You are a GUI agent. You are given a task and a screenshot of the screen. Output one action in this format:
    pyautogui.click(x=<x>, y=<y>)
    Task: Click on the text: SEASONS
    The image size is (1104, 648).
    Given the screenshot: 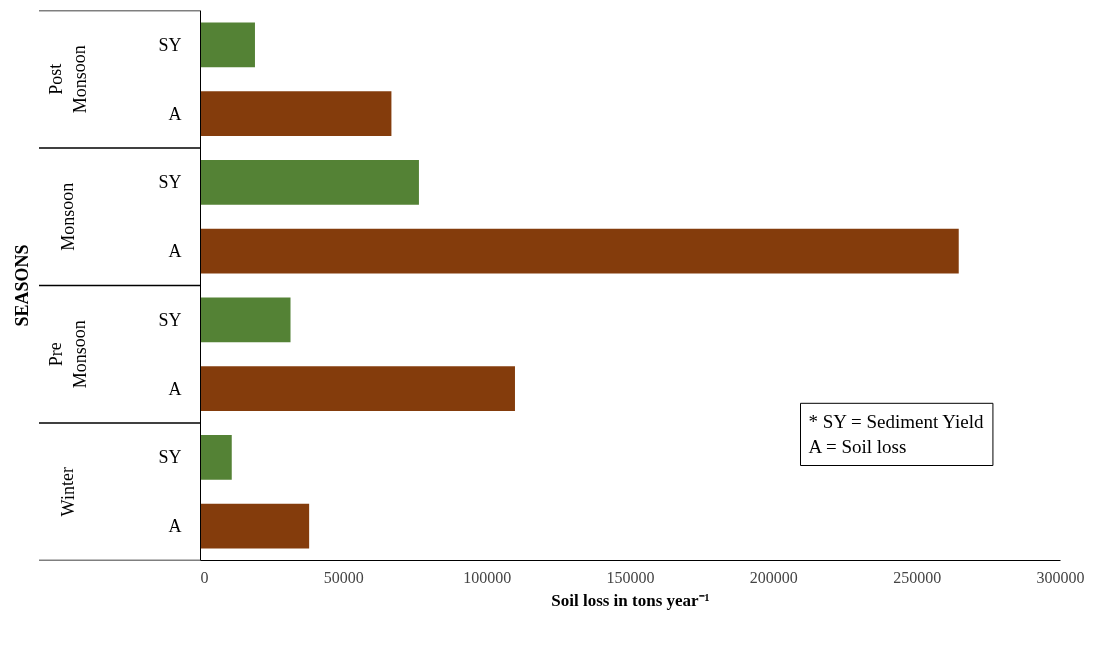 What is the action you would take?
    pyautogui.click(x=21, y=285)
    